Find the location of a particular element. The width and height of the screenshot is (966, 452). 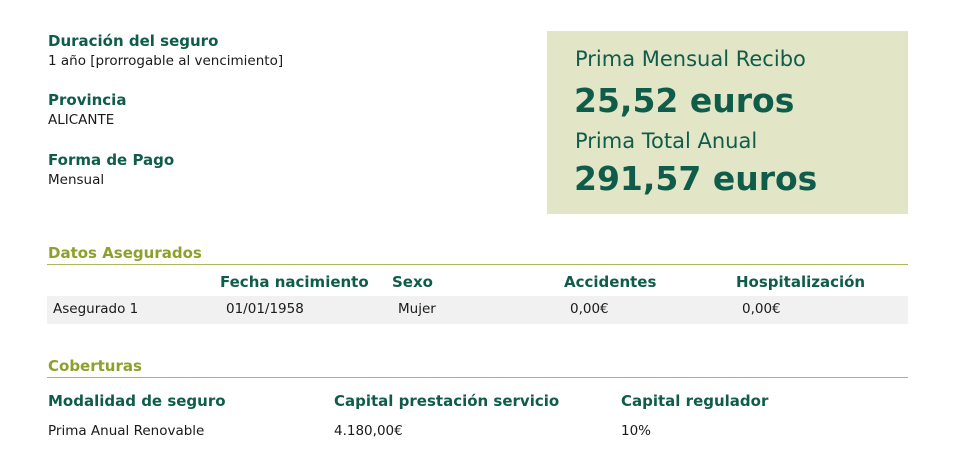

annual-premium-label: Prima Total Anual is located at coordinates (666, 141).